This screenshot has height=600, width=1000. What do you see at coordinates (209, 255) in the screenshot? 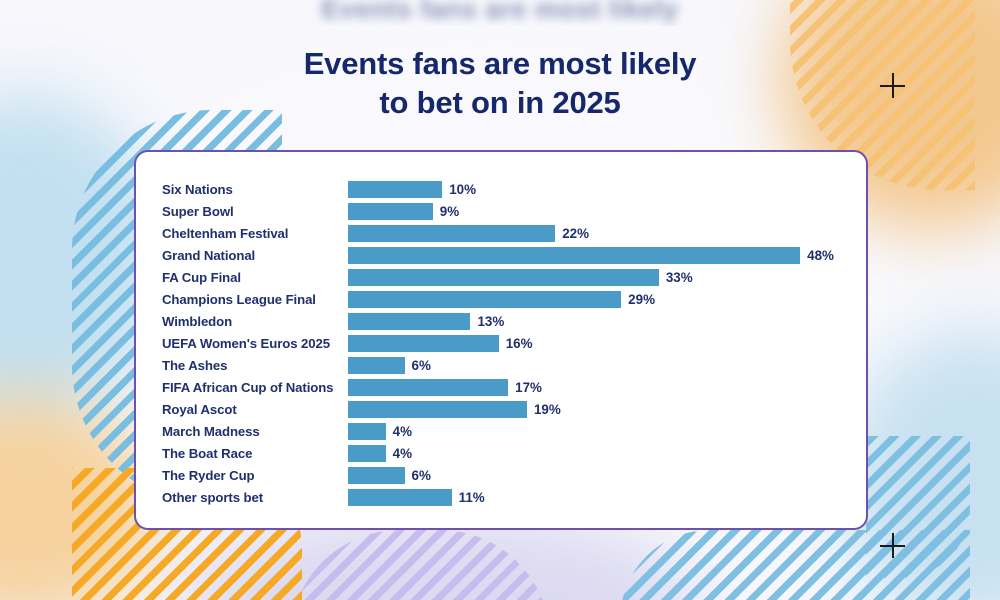
I see `bar-category-label: Grand National` at bounding box center [209, 255].